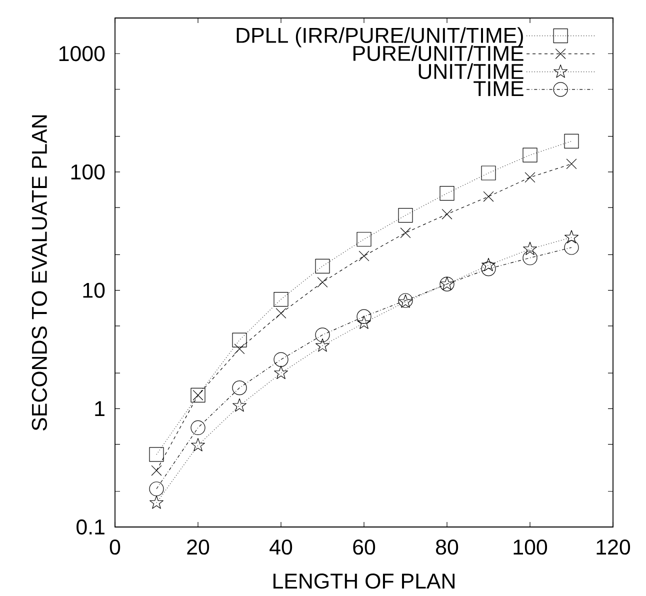  I want to click on x-tick-label: 100, so click(531, 547).